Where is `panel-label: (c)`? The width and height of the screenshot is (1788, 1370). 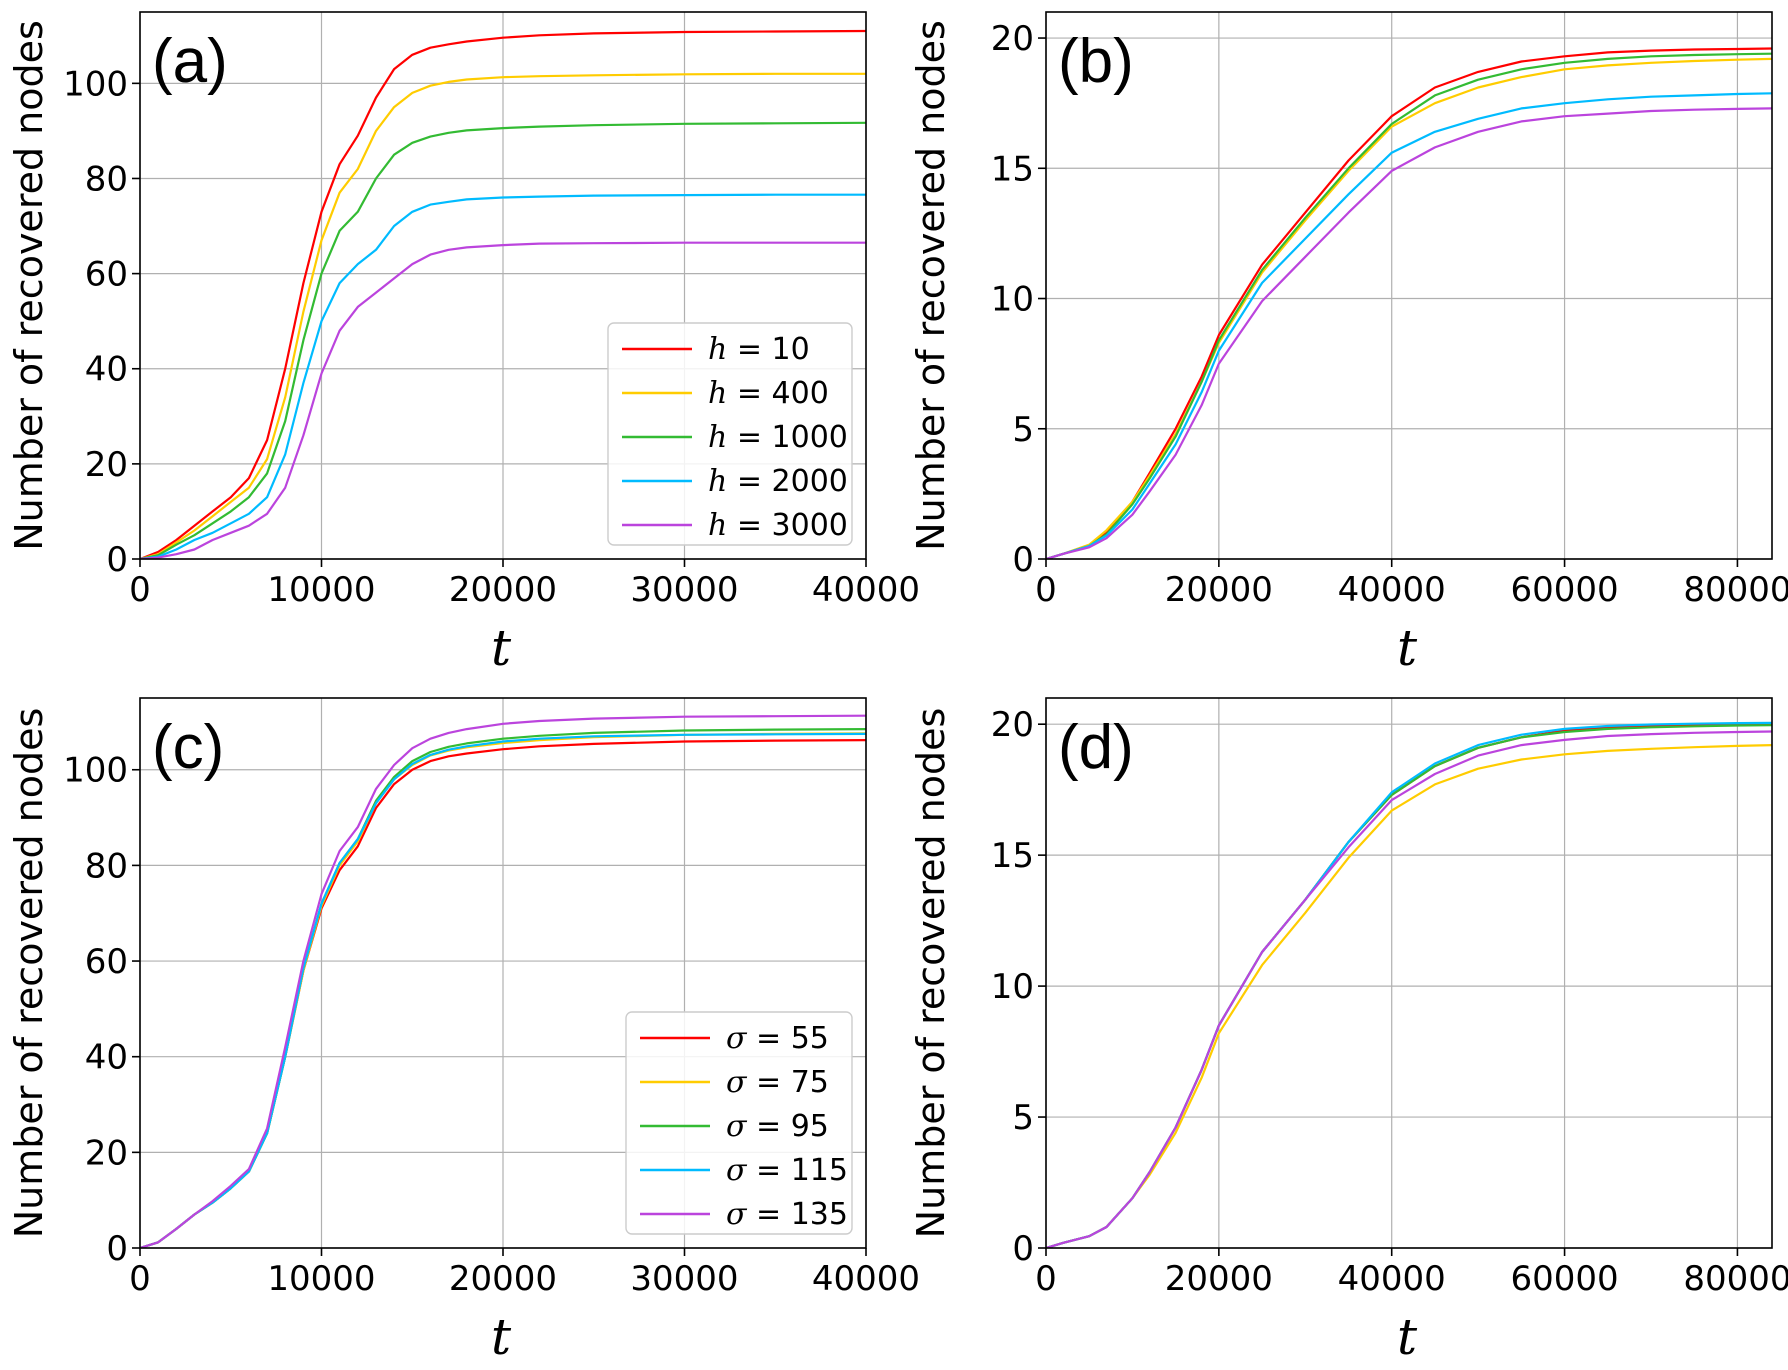 panel-label: (c) is located at coordinates (188, 747).